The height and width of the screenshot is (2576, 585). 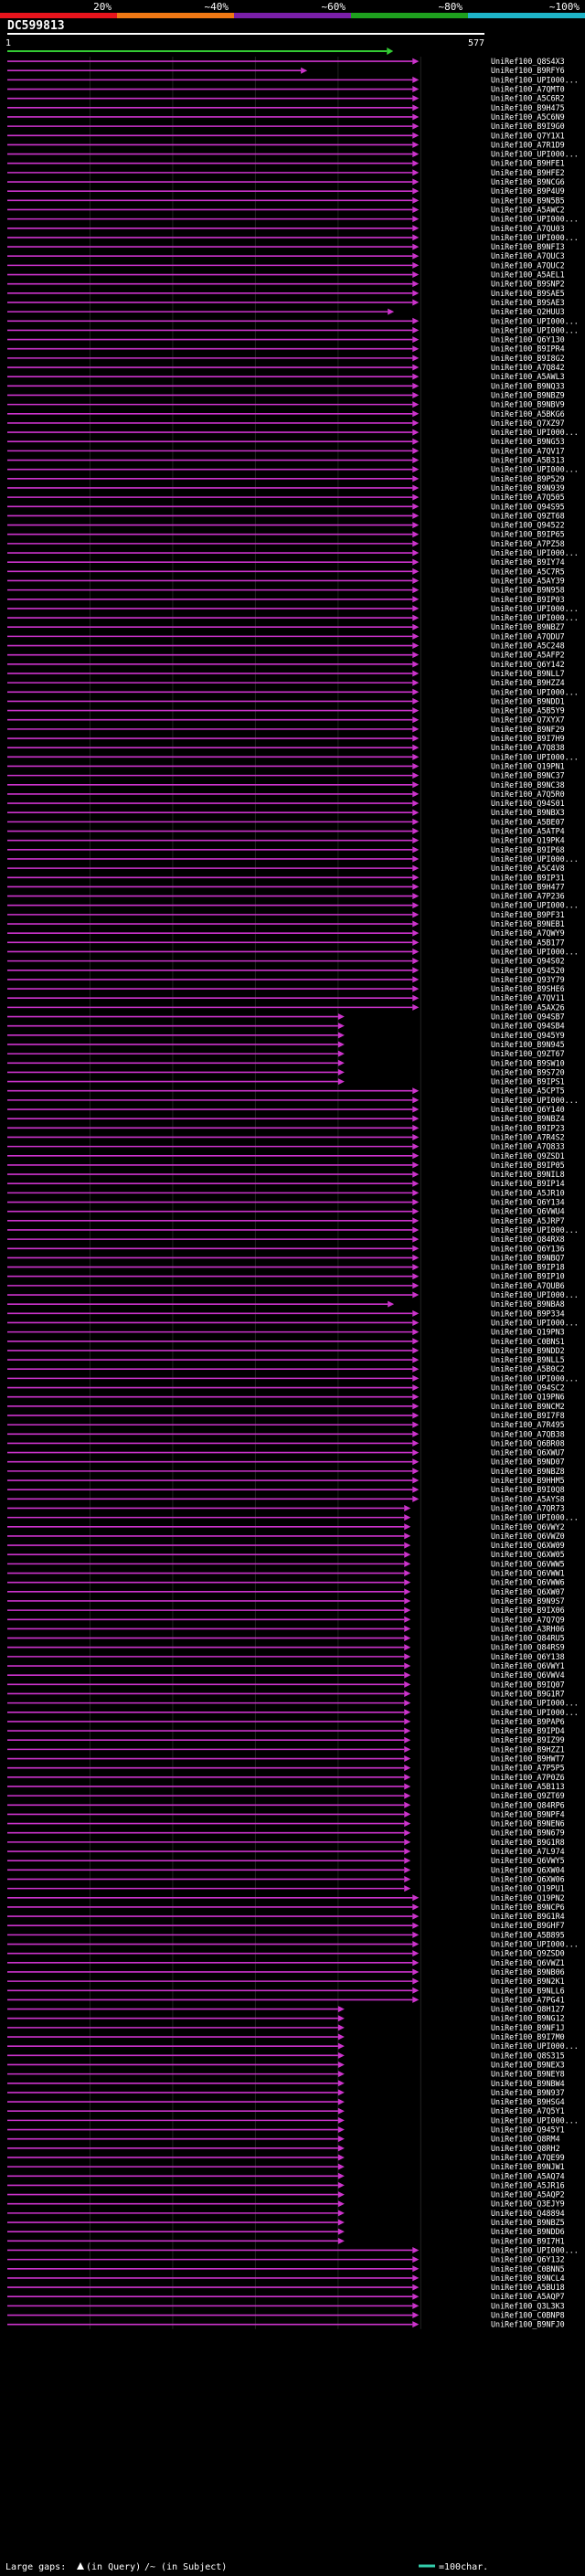 I want to click on hit-label: UniRef100_B9N945, so click(x=528, y=1044).